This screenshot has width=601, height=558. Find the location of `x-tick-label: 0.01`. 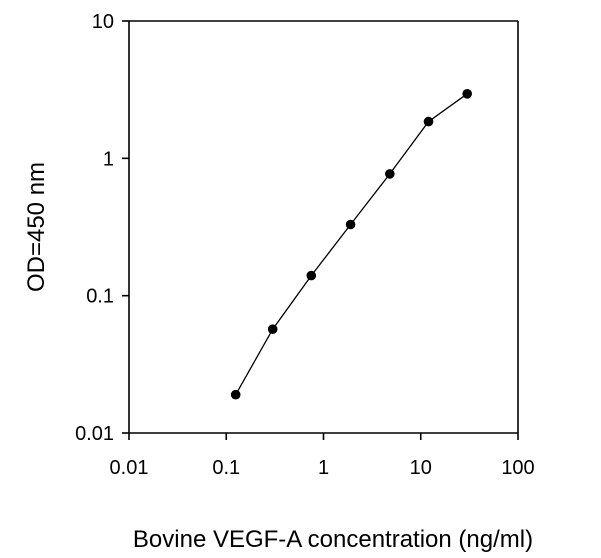

x-tick-label: 0.01 is located at coordinates (129, 468).